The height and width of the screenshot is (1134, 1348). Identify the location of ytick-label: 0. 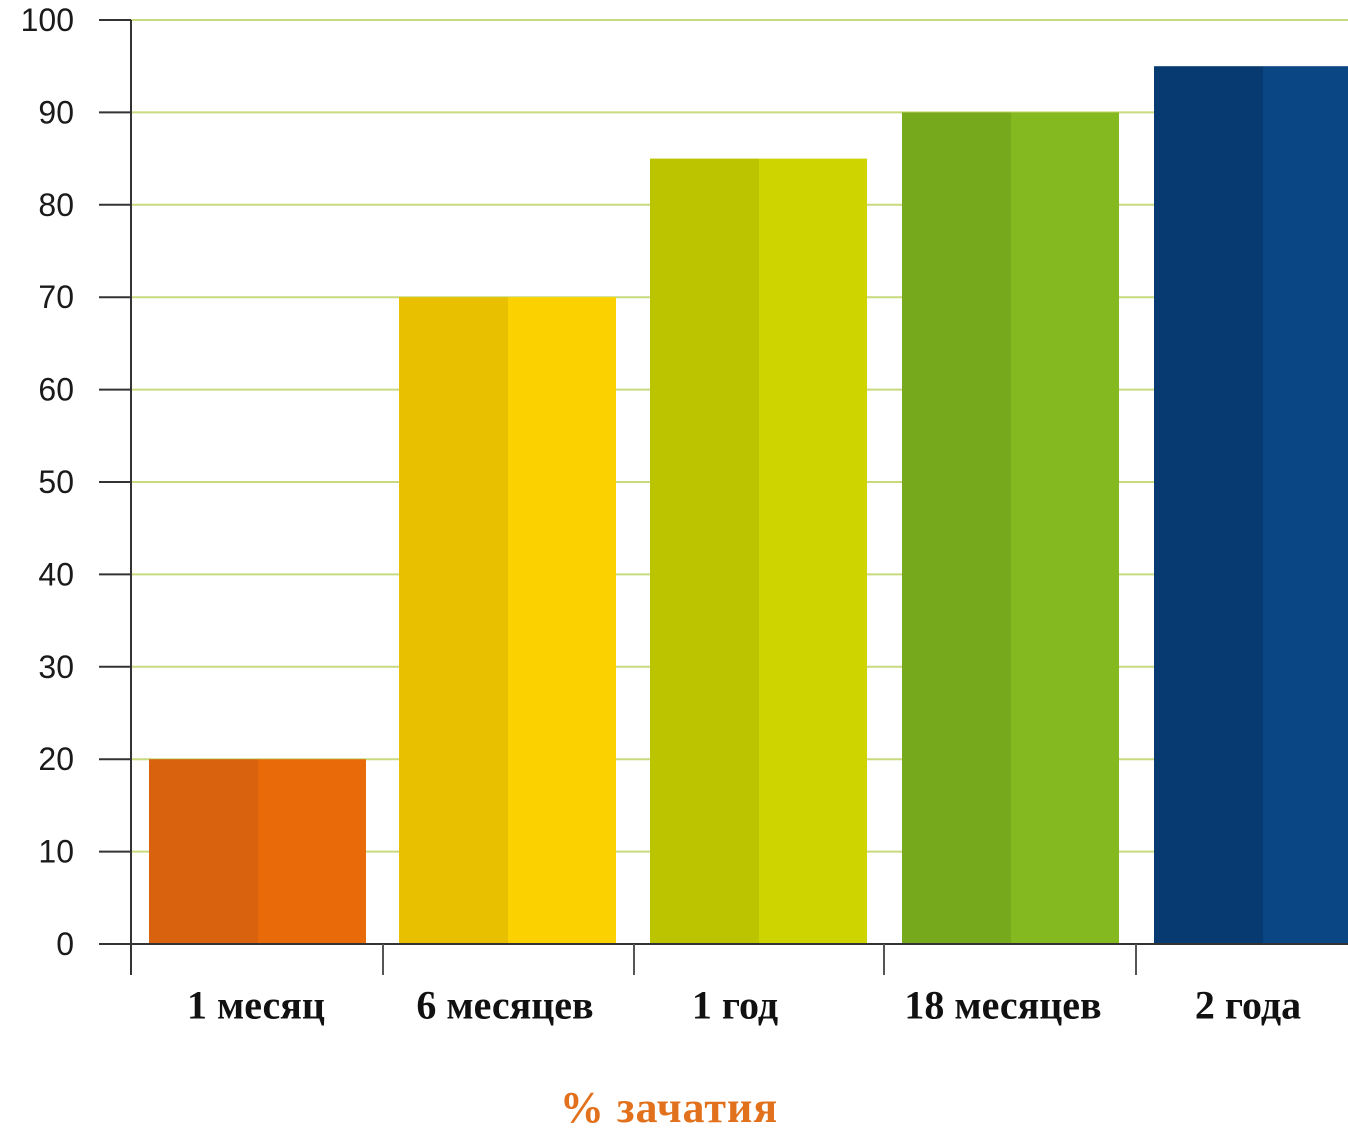
(65, 944).